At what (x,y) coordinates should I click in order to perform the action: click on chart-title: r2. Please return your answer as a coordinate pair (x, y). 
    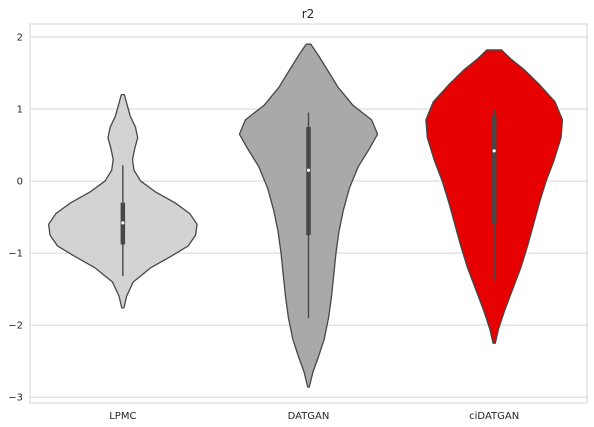
    Looking at the image, I should click on (308, 14).